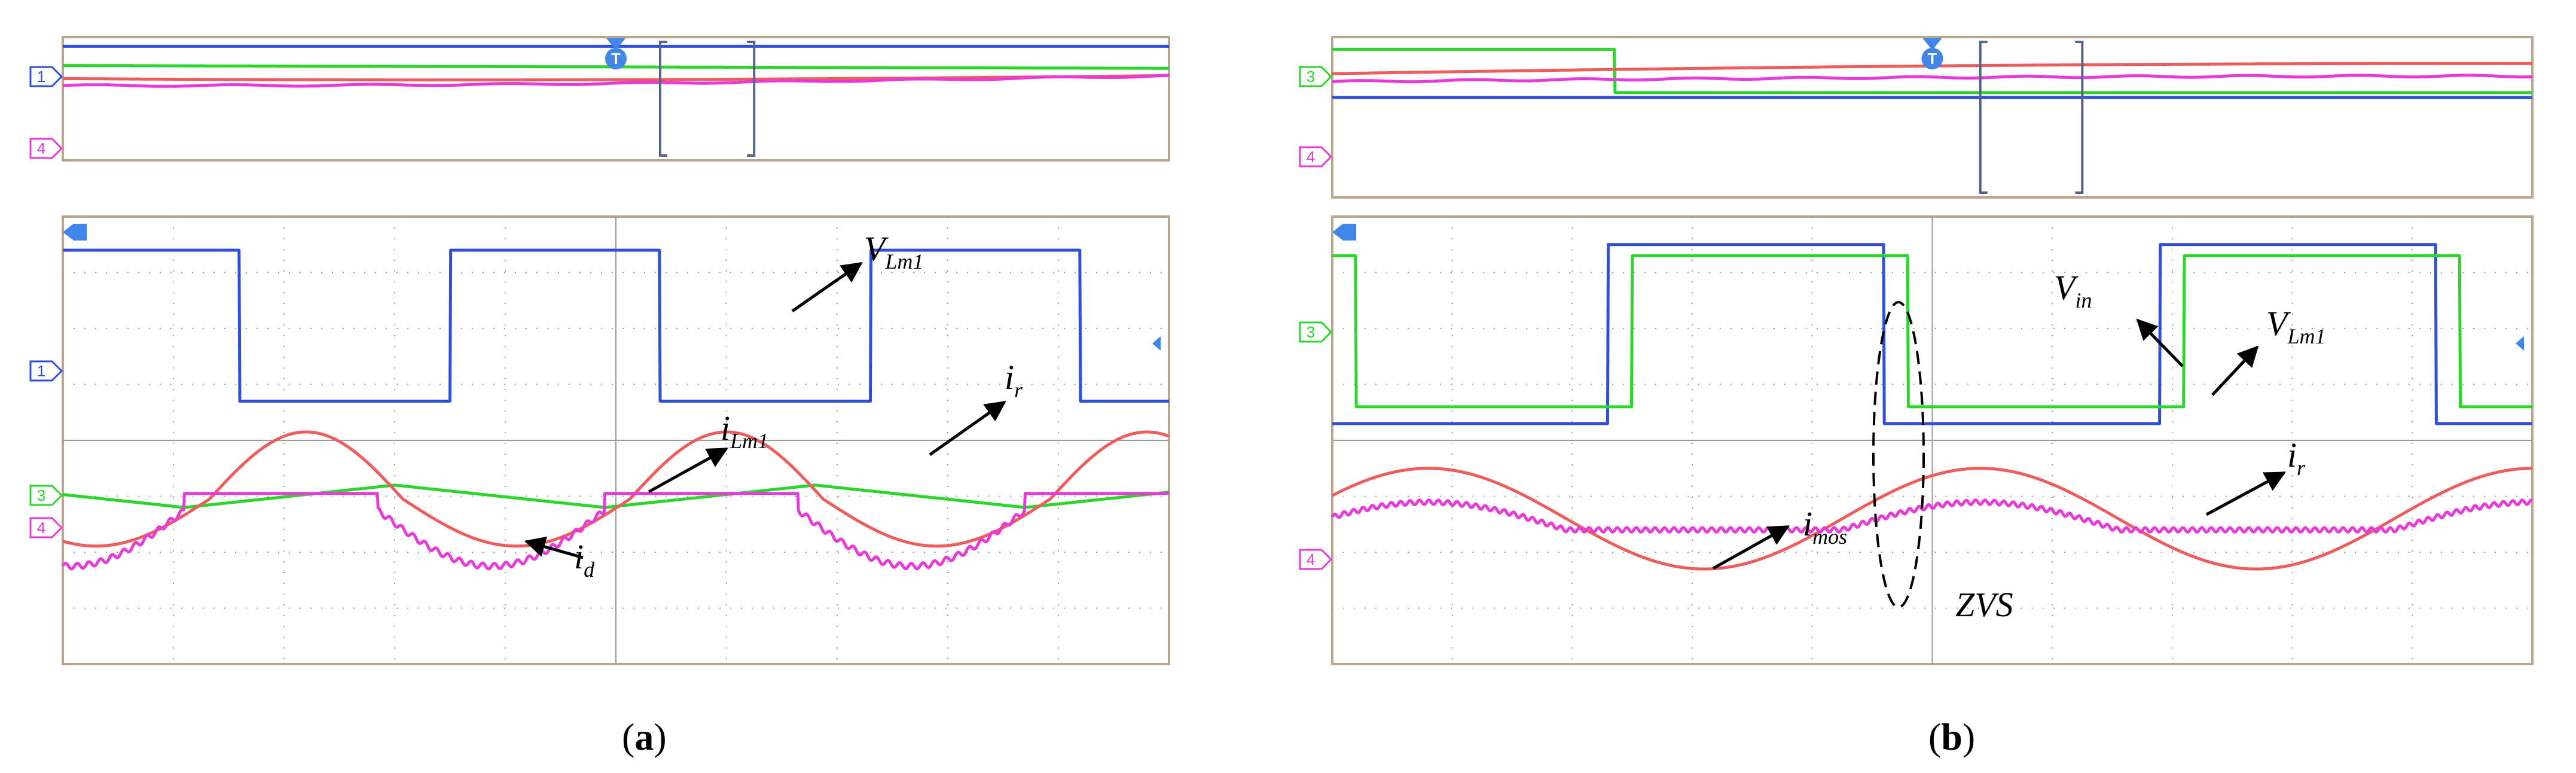  What do you see at coordinates (2119, 317) in the screenshot?
I see `annotation-vin: Vin` at bounding box center [2119, 317].